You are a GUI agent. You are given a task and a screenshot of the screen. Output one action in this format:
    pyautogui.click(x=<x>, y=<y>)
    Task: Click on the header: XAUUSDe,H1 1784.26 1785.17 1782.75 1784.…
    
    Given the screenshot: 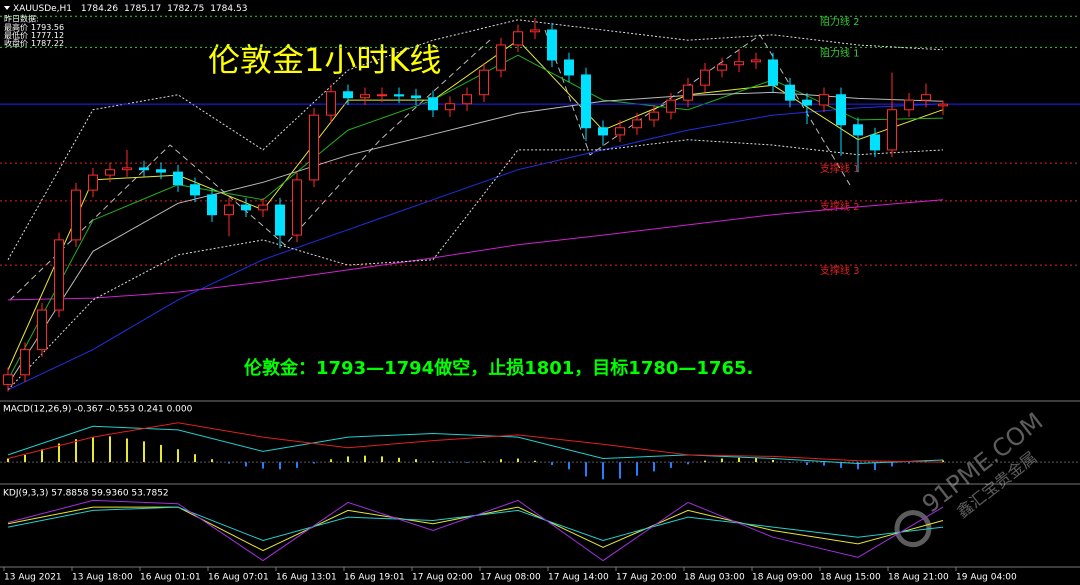 What is the action you would take?
    pyautogui.click(x=130, y=9)
    